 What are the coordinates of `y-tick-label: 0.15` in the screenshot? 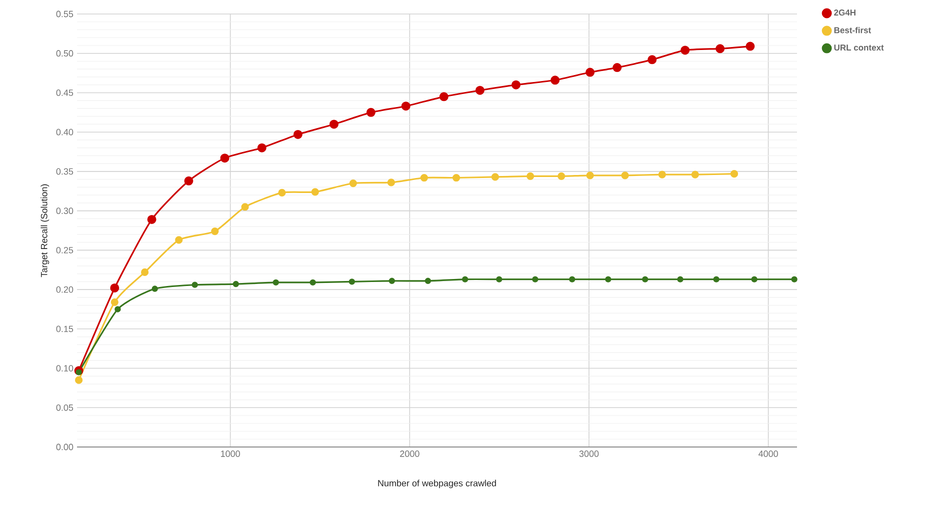 It's located at (65, 329).